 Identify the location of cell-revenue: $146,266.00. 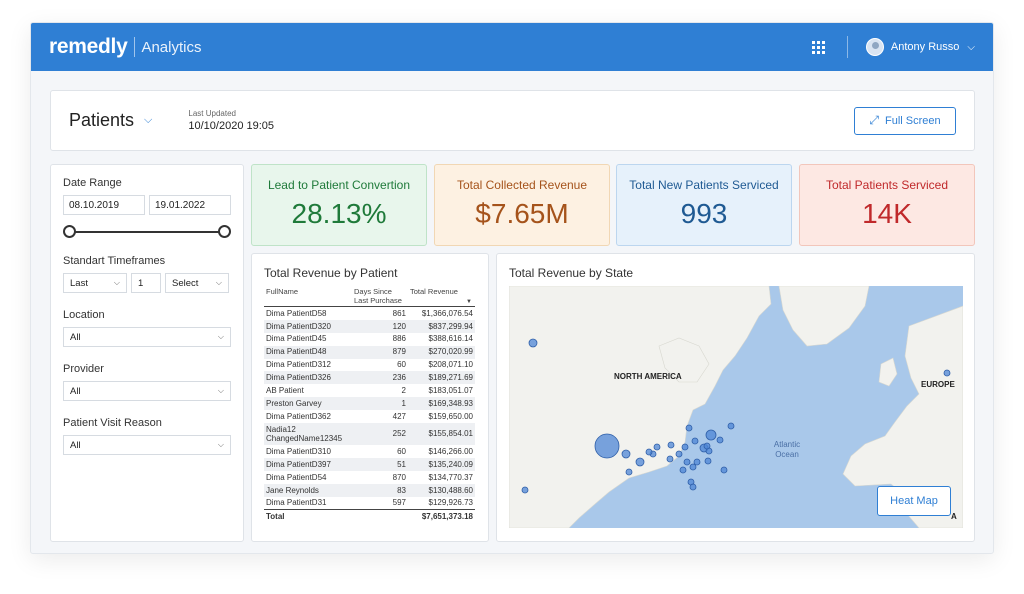
(451, 451).